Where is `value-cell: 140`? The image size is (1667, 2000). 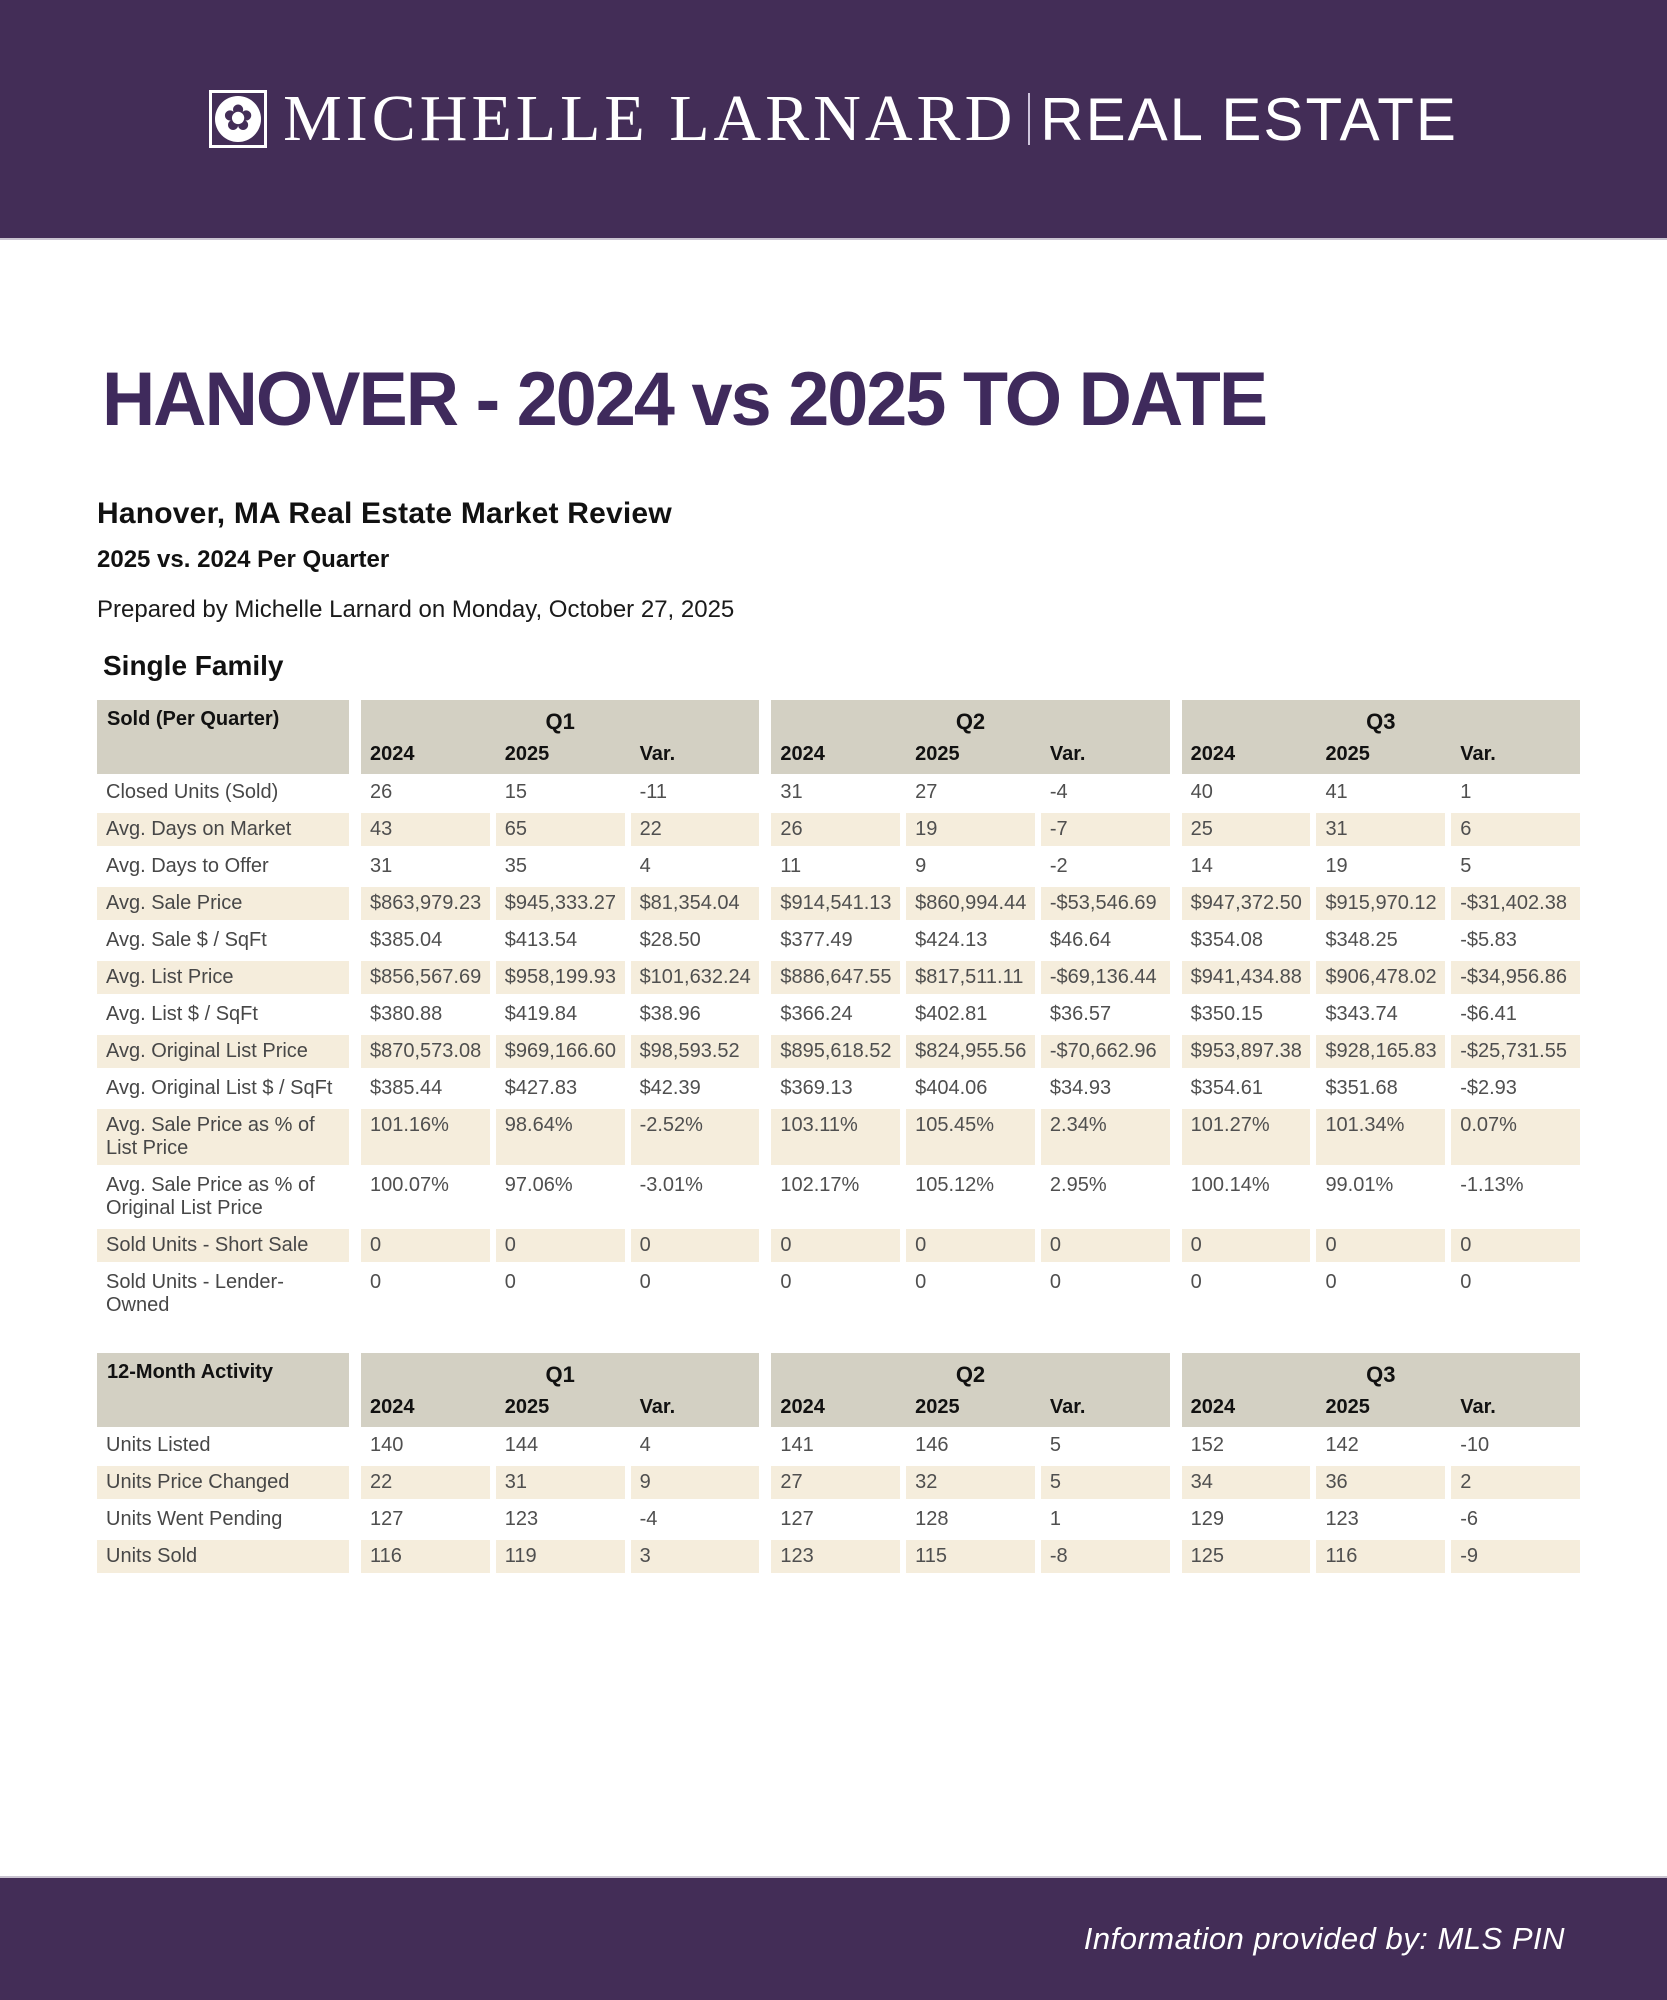 value-cell: 140 is located at coordinates (425, 1445).